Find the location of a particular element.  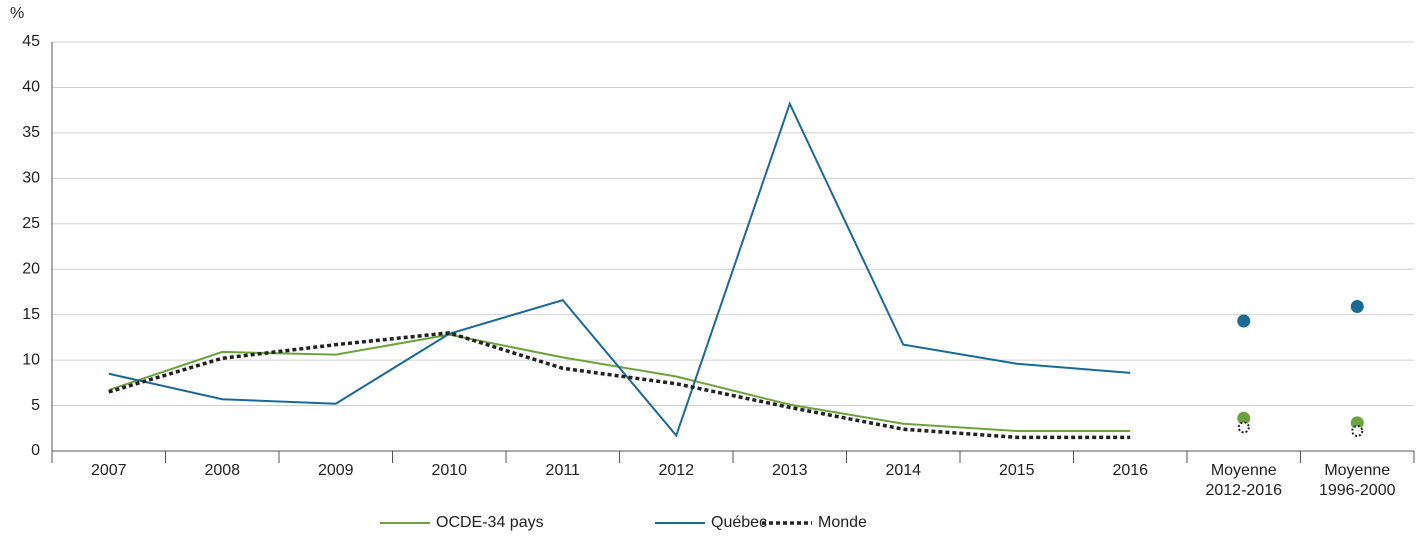

y-tick-label: 20 is located at coordinates (31, 268).